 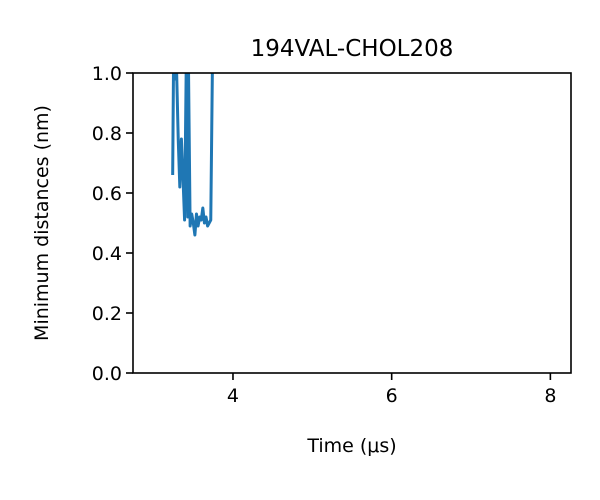 What do you see at coordinates (107, 134) in the screenshot?
I see `y-tick-label: 0.8` at bounding box center [107, 134].